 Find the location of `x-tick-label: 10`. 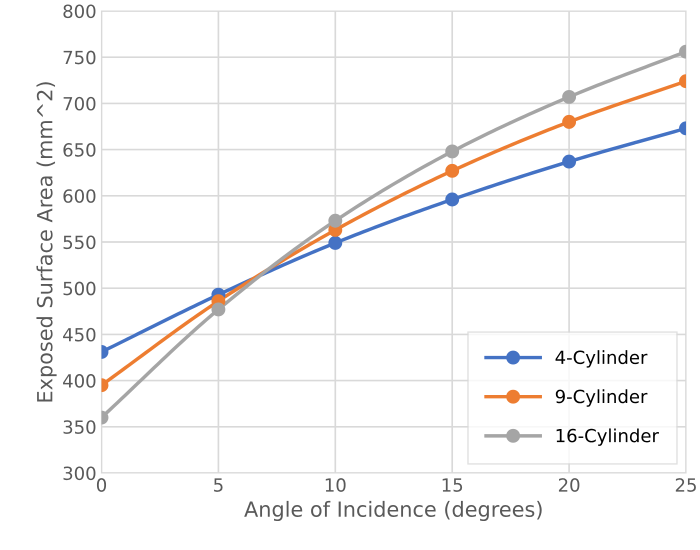

x-tick-label: 10 is located at coordinates (336, 485).